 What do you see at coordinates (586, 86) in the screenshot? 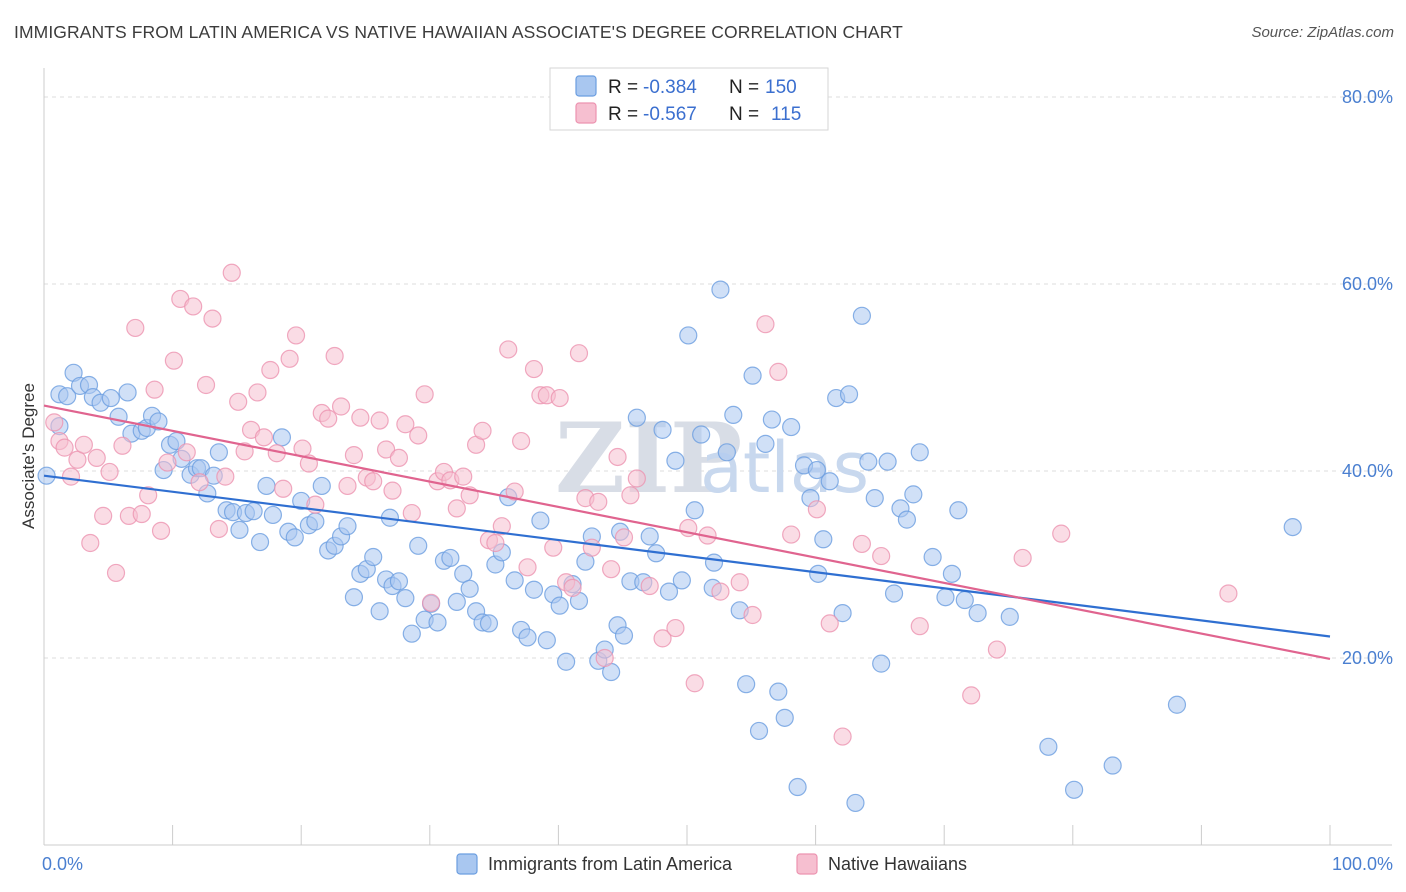
I see `legend-swatch-series1` at bounding box center [586, 86].